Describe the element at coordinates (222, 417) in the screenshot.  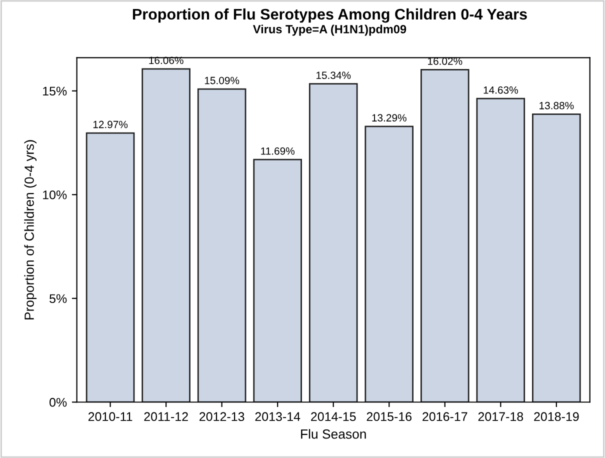
I see `x-tick-label: 2012-13` at that location.